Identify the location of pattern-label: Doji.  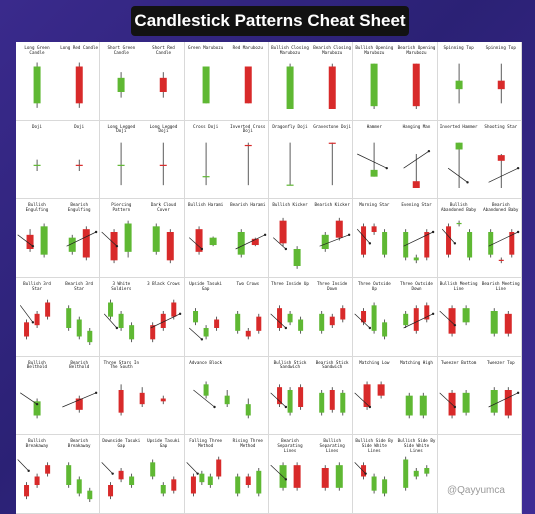
(79, 126).